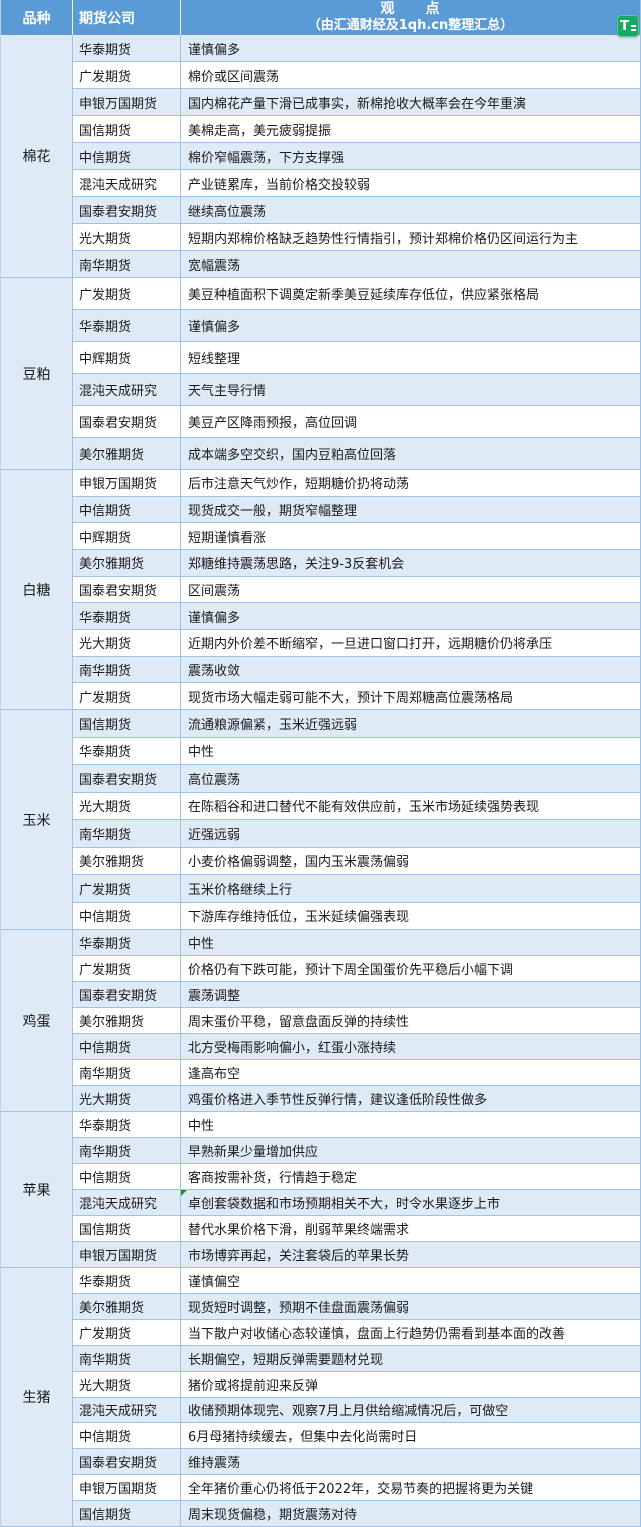  I want to click on tool-icon-glyph: T, so click(624, 26).